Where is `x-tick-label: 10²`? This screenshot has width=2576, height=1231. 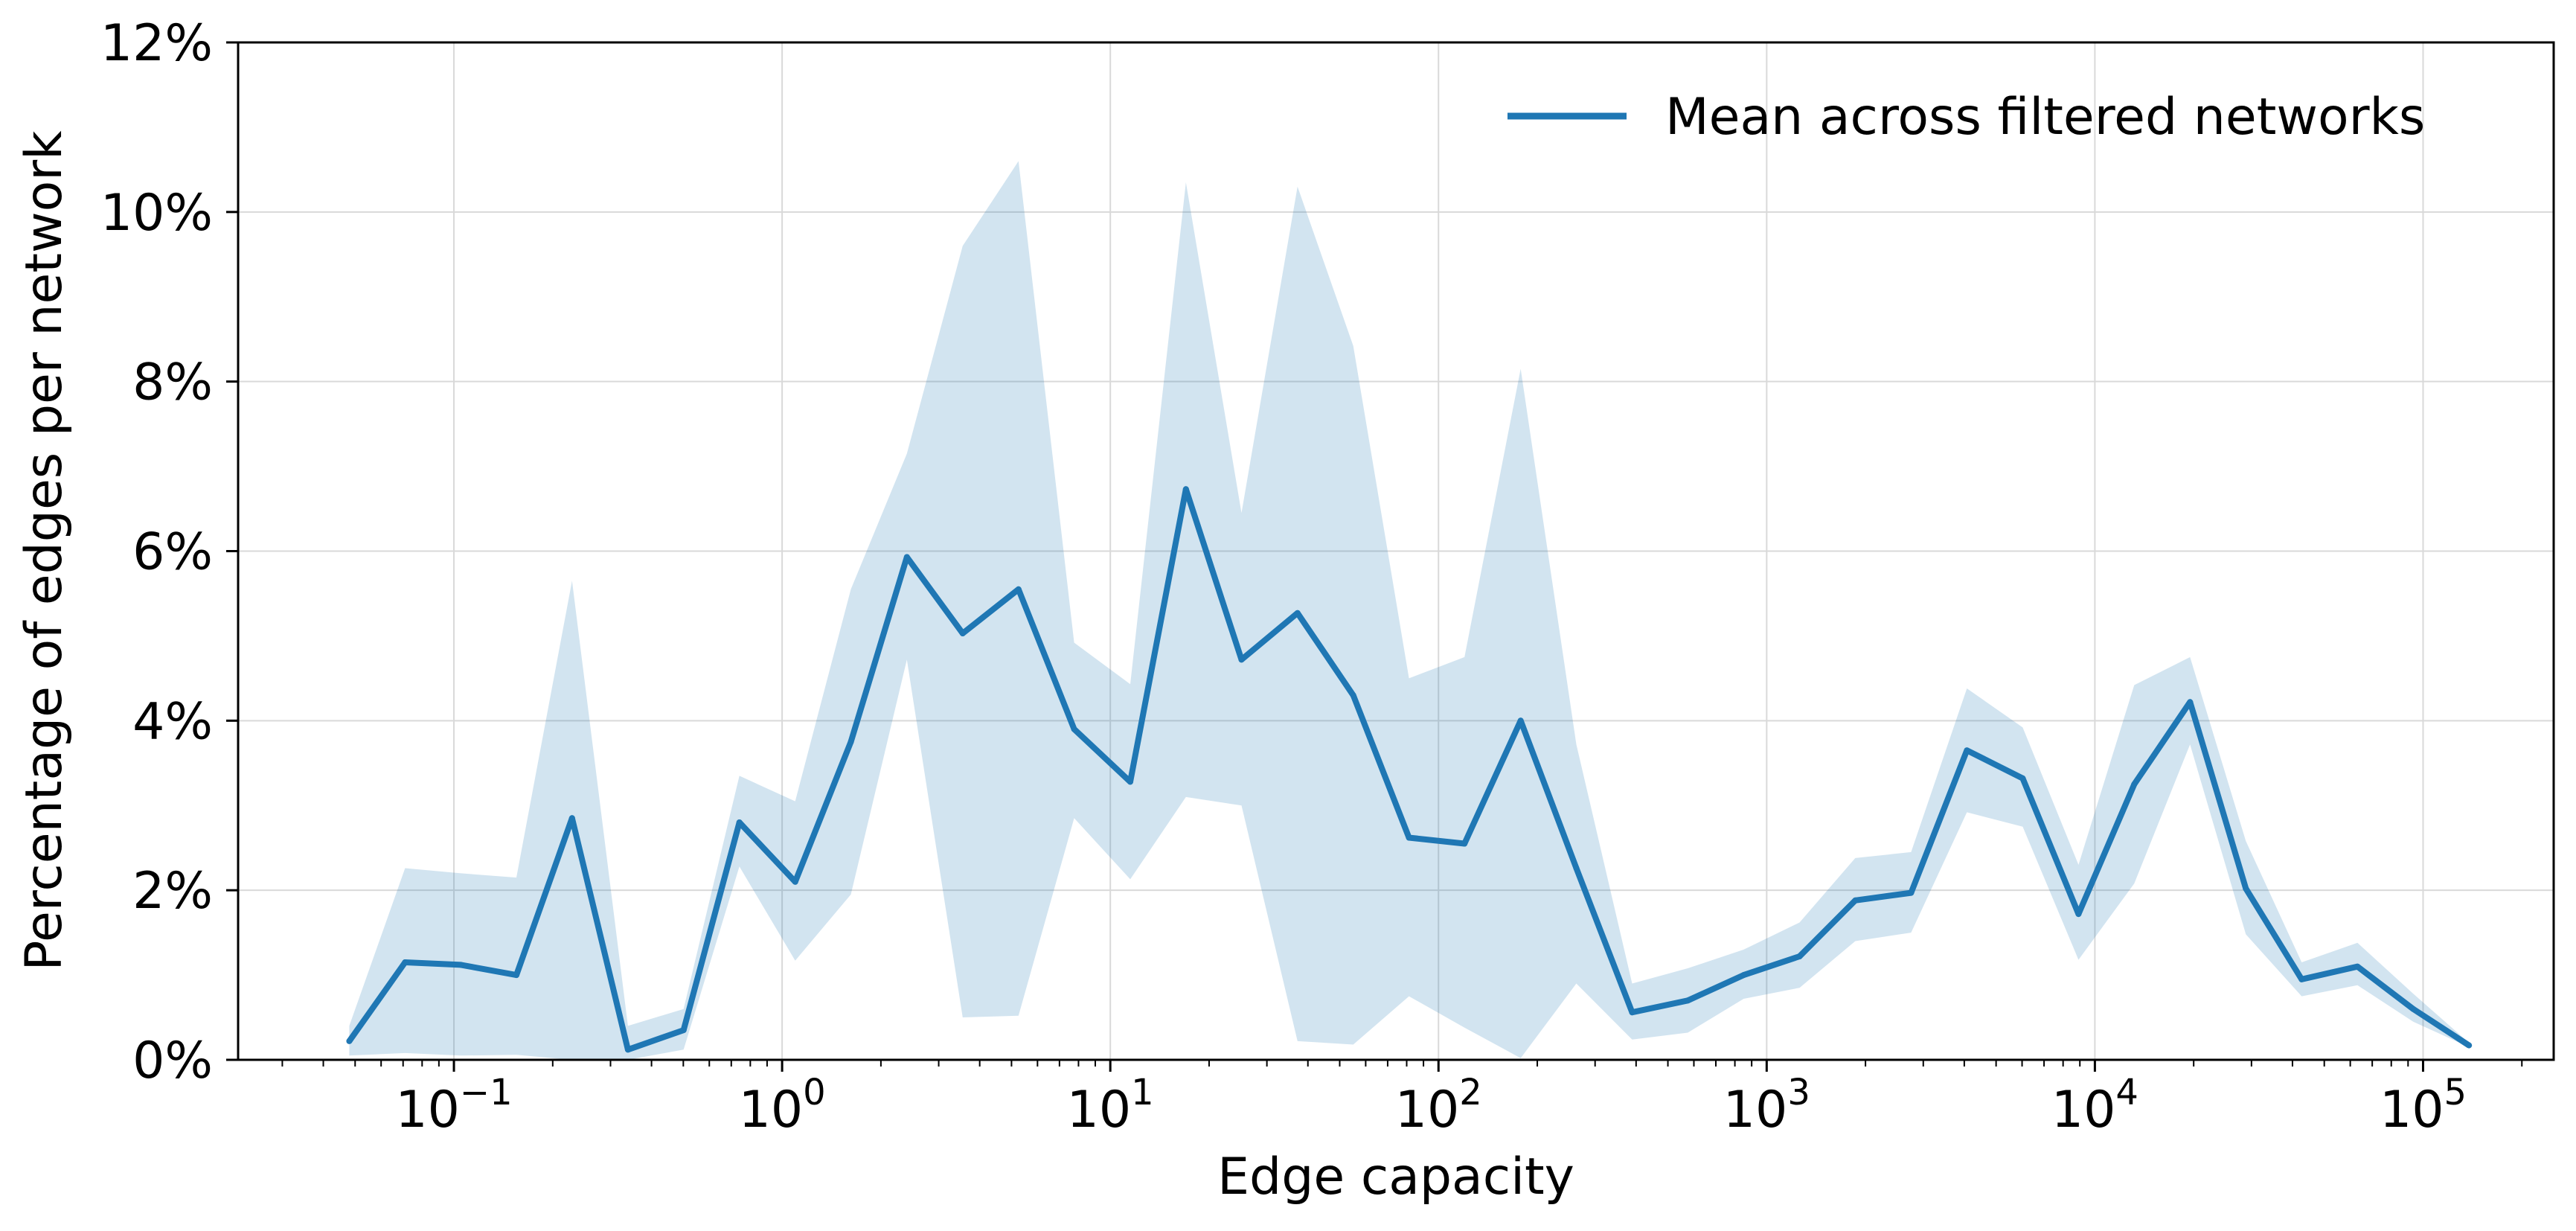
x-tick-label: 10² is located at coordinates (1438, 1105).